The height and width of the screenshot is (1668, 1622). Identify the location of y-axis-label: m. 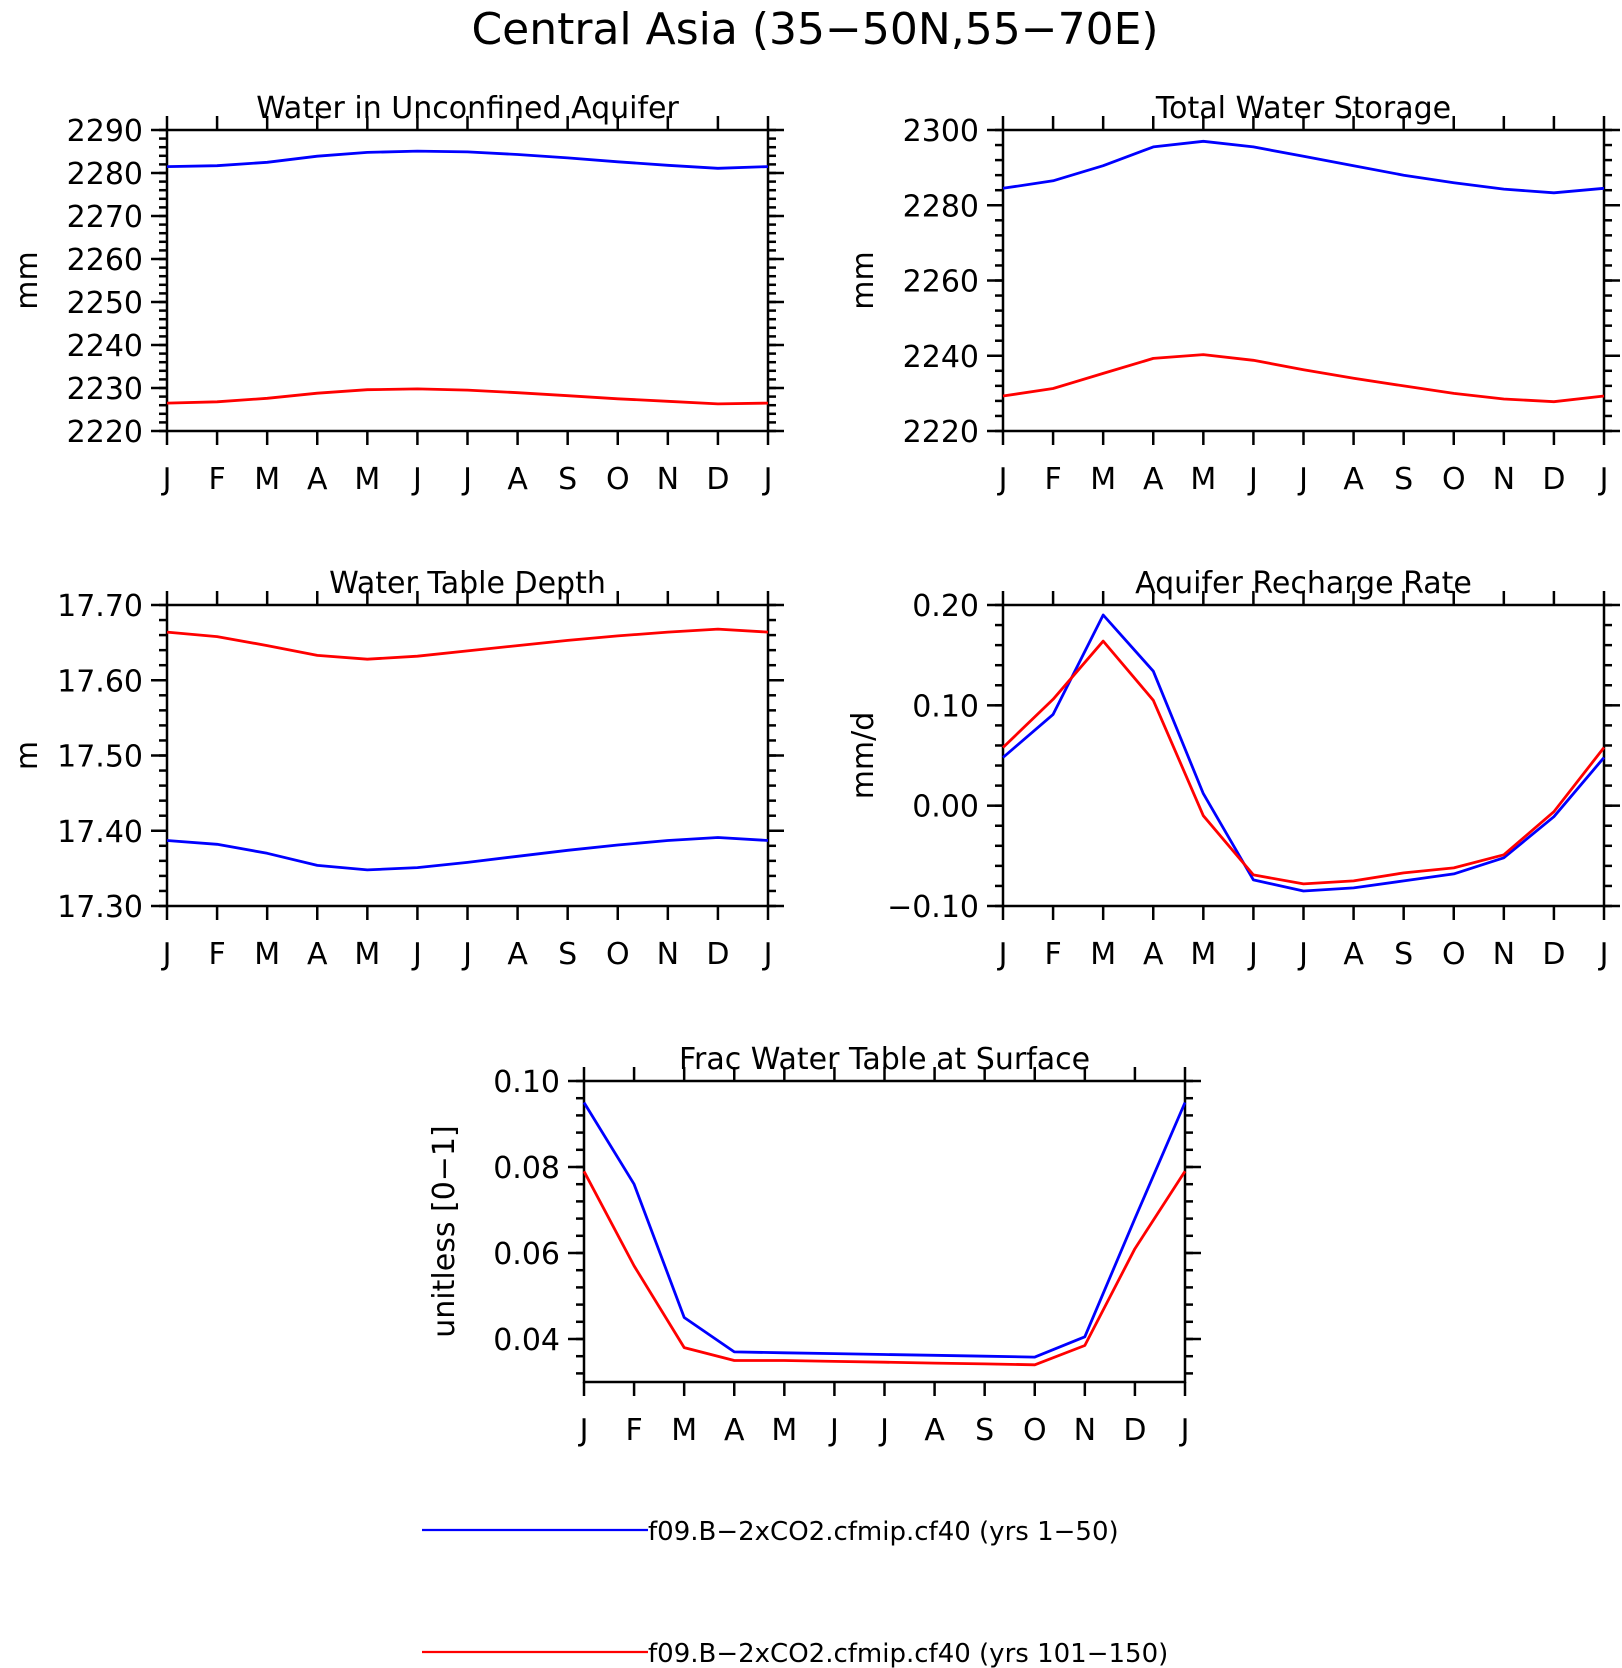
(27, 755).